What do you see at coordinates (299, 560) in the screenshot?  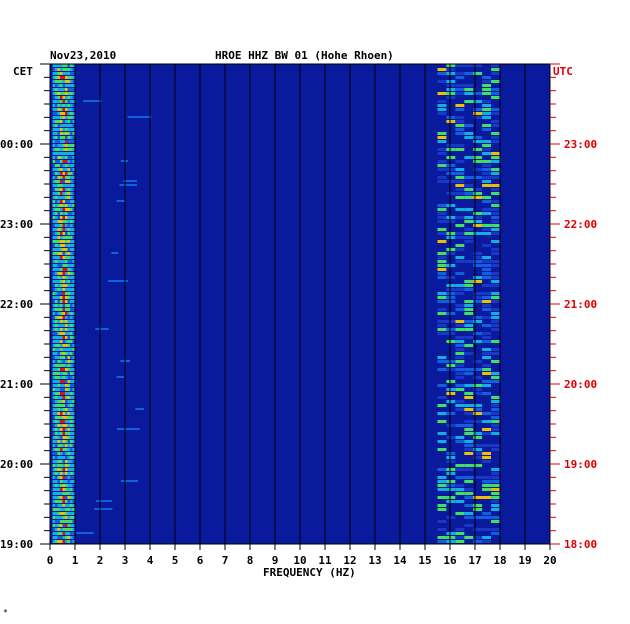 I see `x-tick-label: 10` at bounding box center [299, 560].